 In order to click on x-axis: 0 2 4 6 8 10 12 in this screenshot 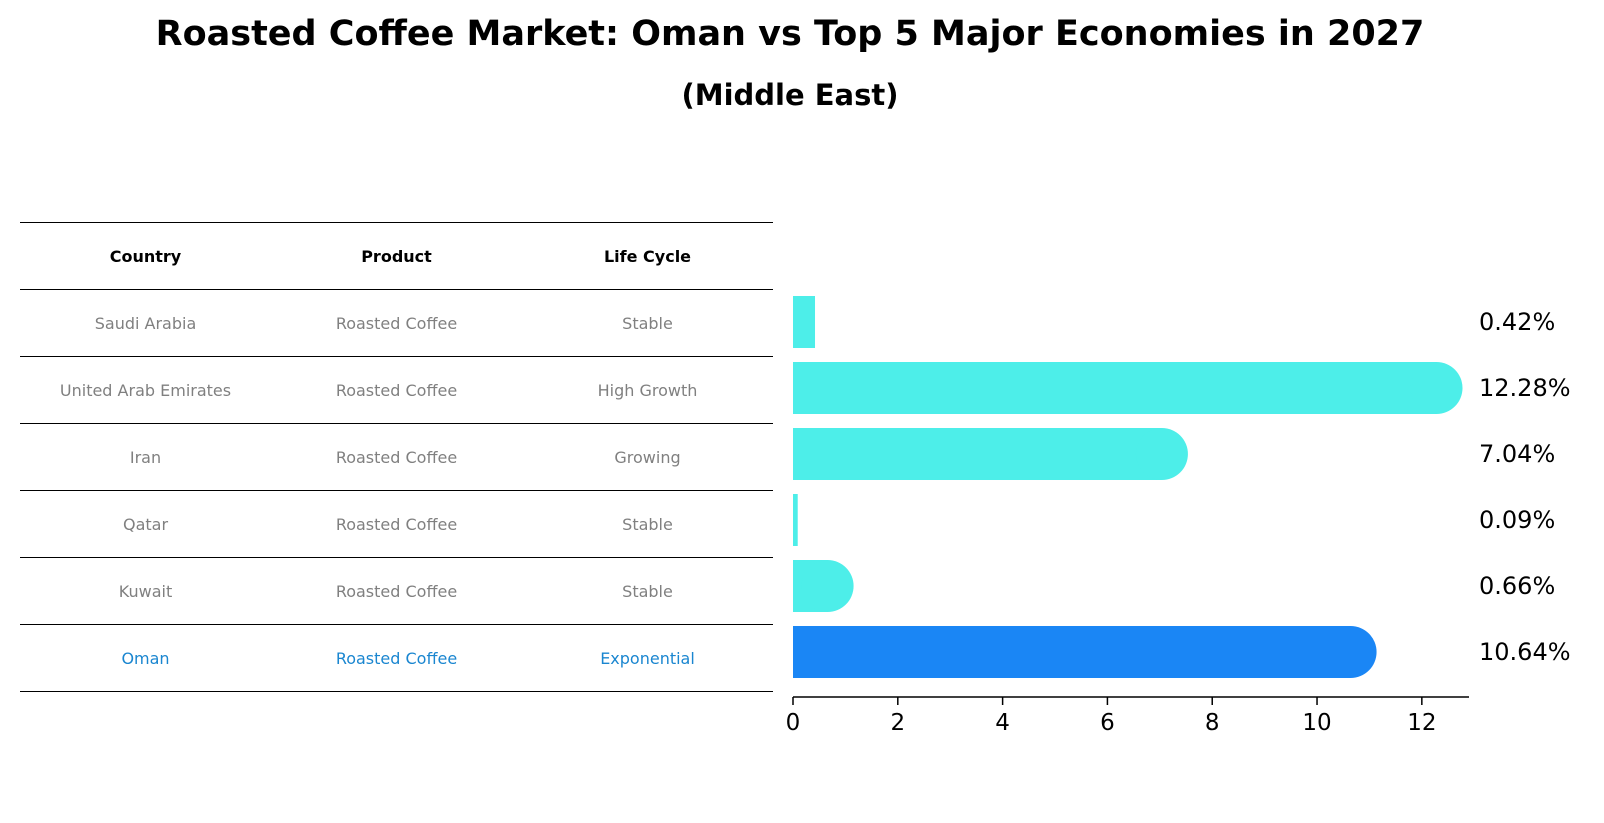, I will do `click(1127, 716)`.